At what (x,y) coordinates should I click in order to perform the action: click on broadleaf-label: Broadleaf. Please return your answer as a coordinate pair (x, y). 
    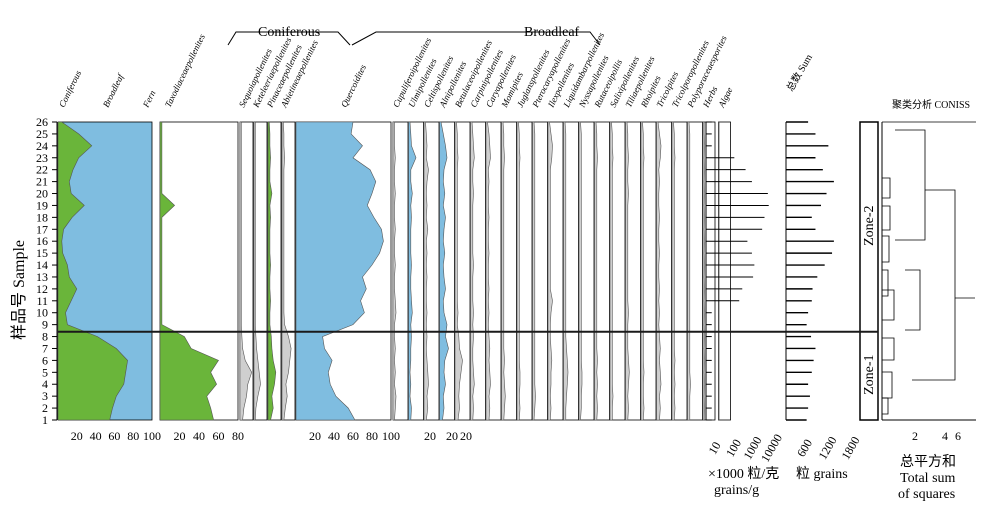
    Looking at the image, I should click on (552, 32).